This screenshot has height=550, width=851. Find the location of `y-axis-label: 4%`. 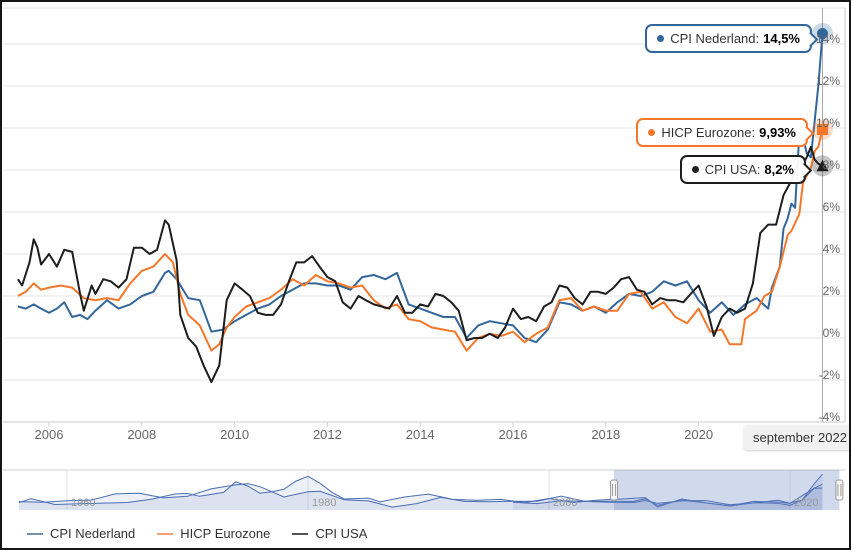

y-axis-label: 4% is located at coordinates (832, 249).